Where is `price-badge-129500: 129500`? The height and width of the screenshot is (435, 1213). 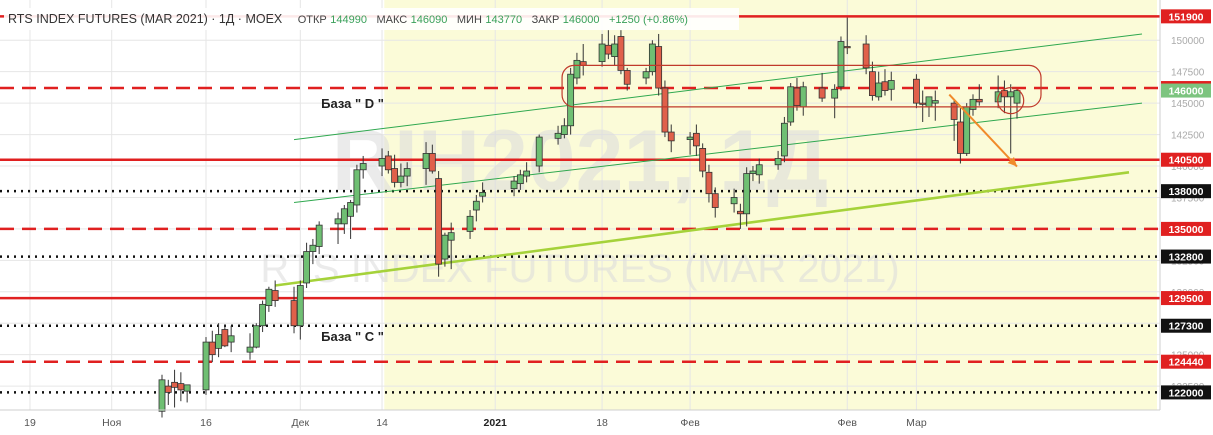
price-badge-129500: 129500 is located at coordinates (1186, 298).